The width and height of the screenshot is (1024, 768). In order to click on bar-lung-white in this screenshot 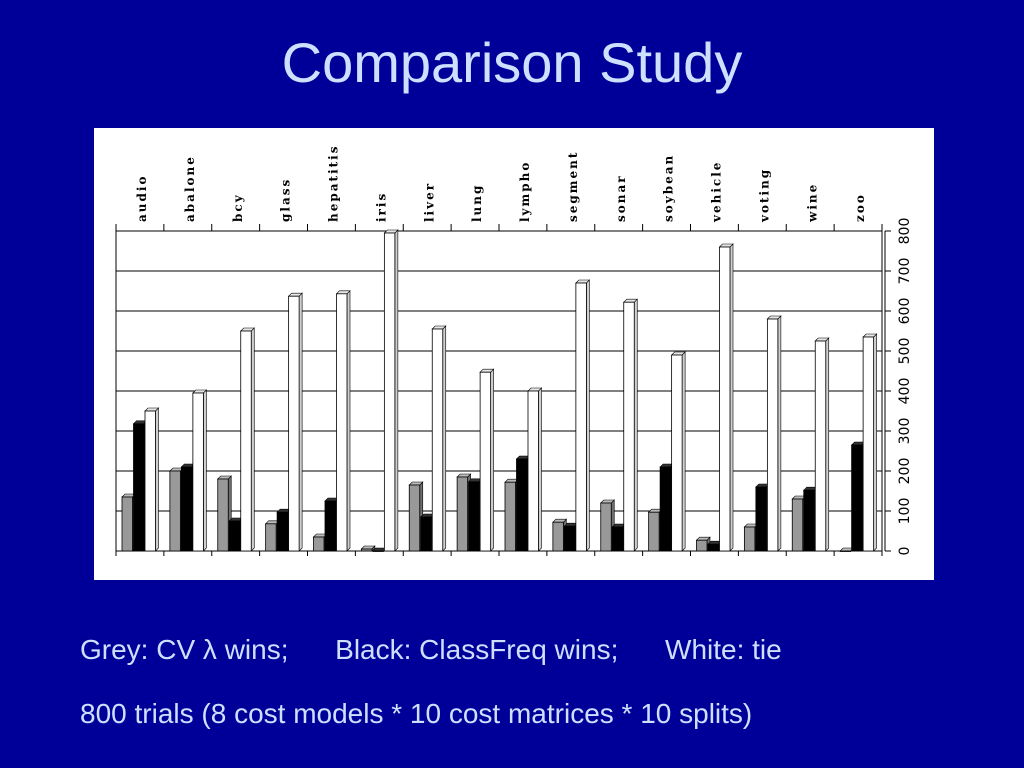, I will do `click(487, 460)`.